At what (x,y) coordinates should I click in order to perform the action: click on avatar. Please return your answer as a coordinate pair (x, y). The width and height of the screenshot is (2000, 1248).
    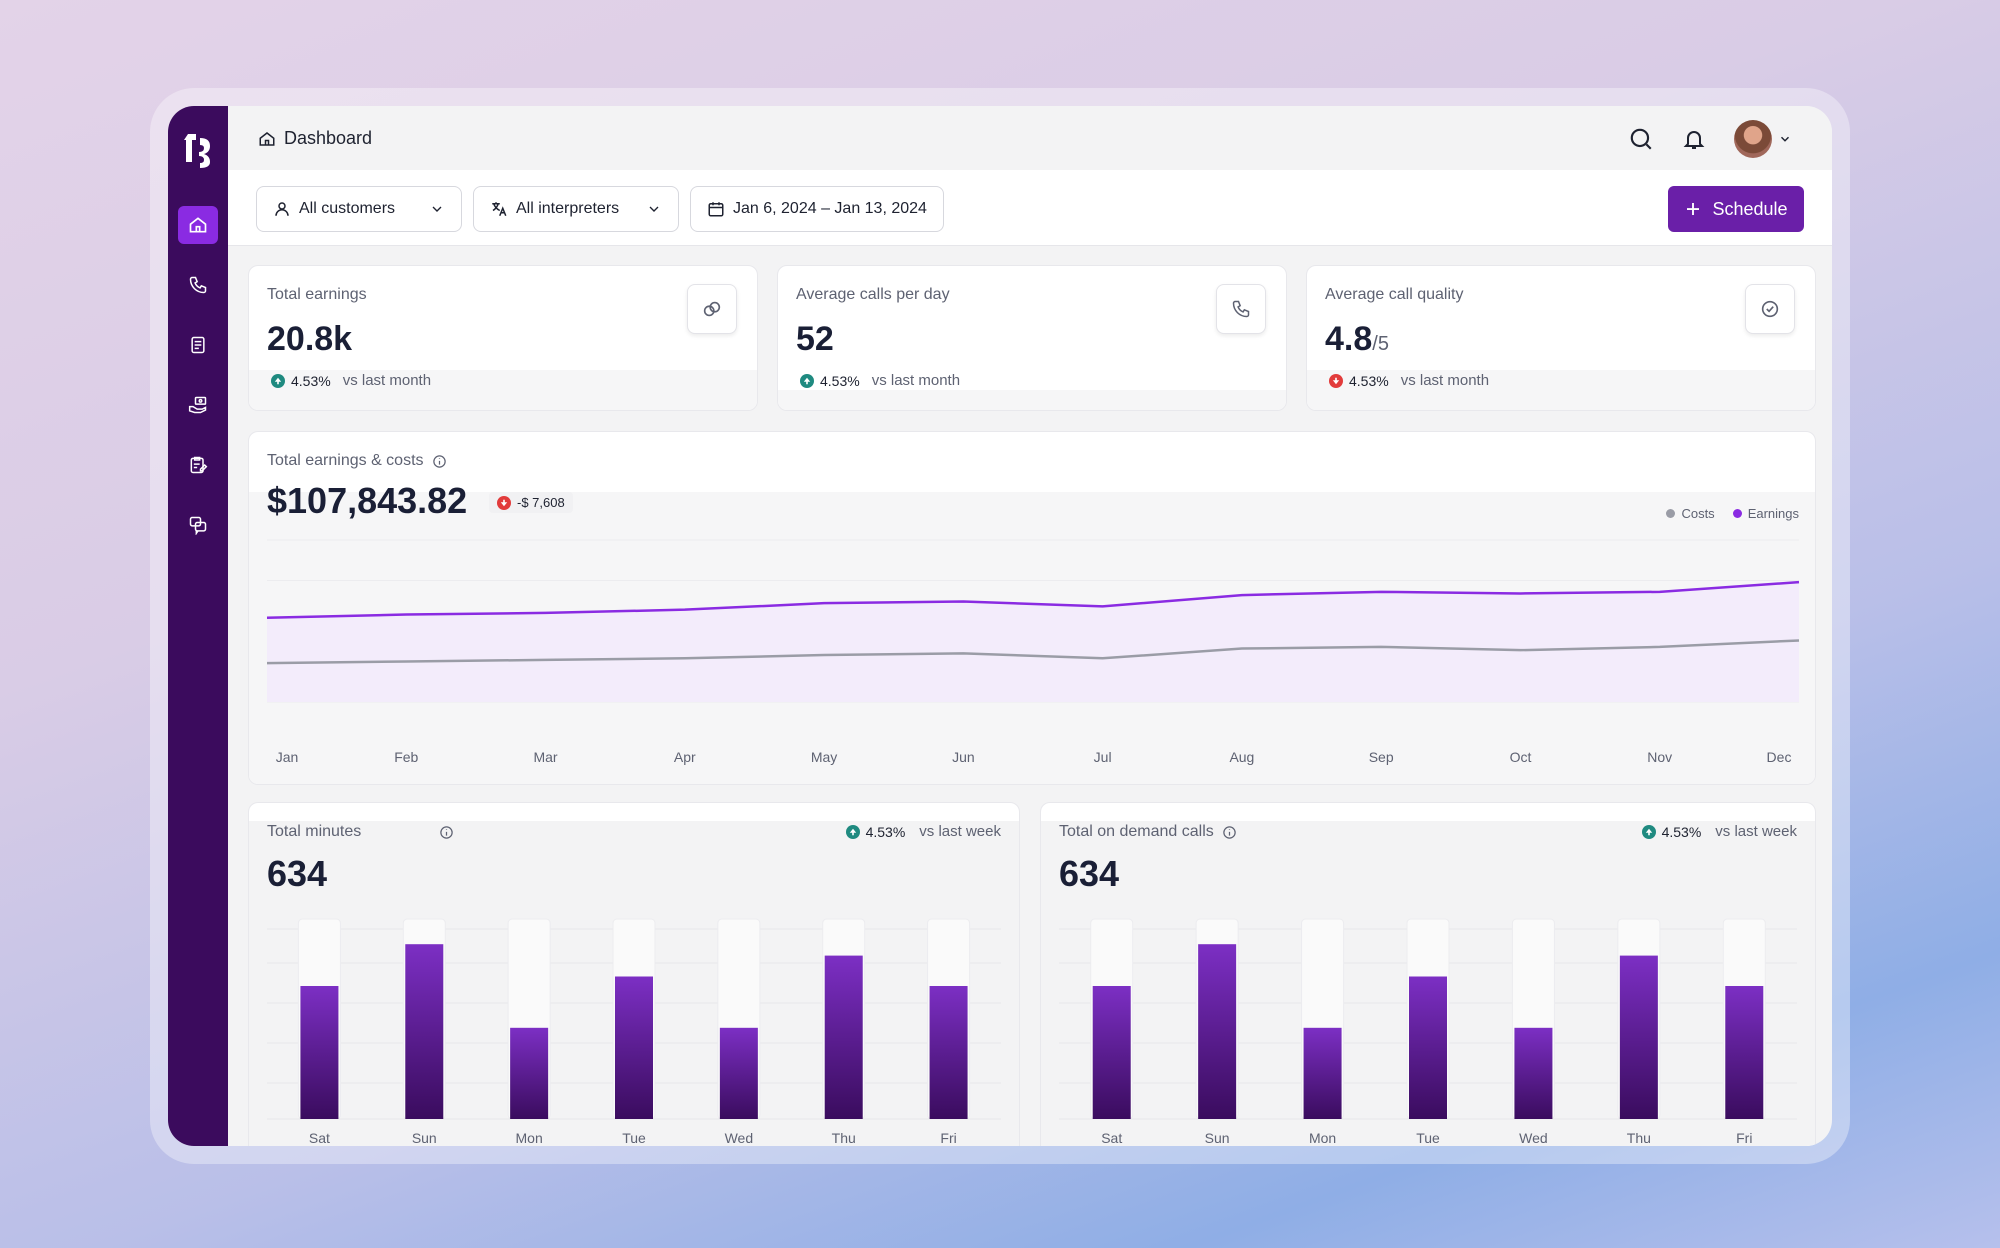
    Looking at the image, I should click on (1753, 139).